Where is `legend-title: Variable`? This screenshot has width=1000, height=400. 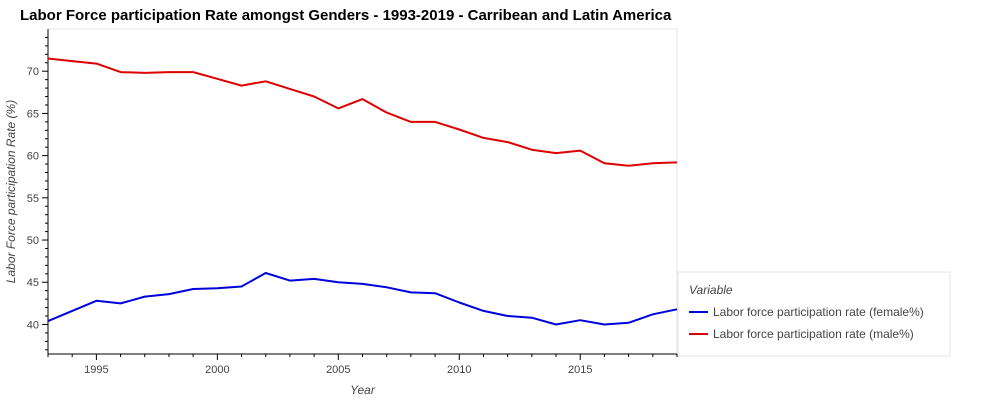 legend-title: Variable is located at coordinates (711, 290).